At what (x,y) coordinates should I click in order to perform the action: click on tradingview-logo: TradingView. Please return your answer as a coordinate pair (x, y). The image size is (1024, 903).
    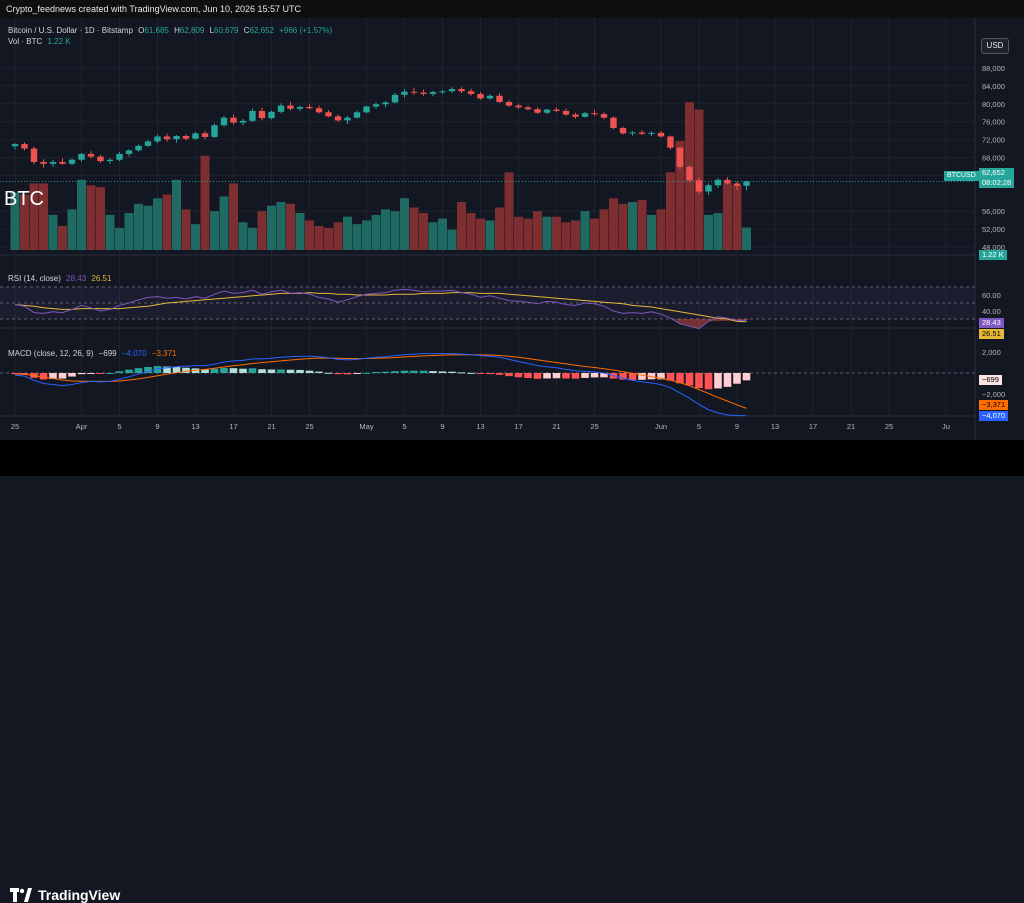
    Looking at the image, I should click on (65, 895).